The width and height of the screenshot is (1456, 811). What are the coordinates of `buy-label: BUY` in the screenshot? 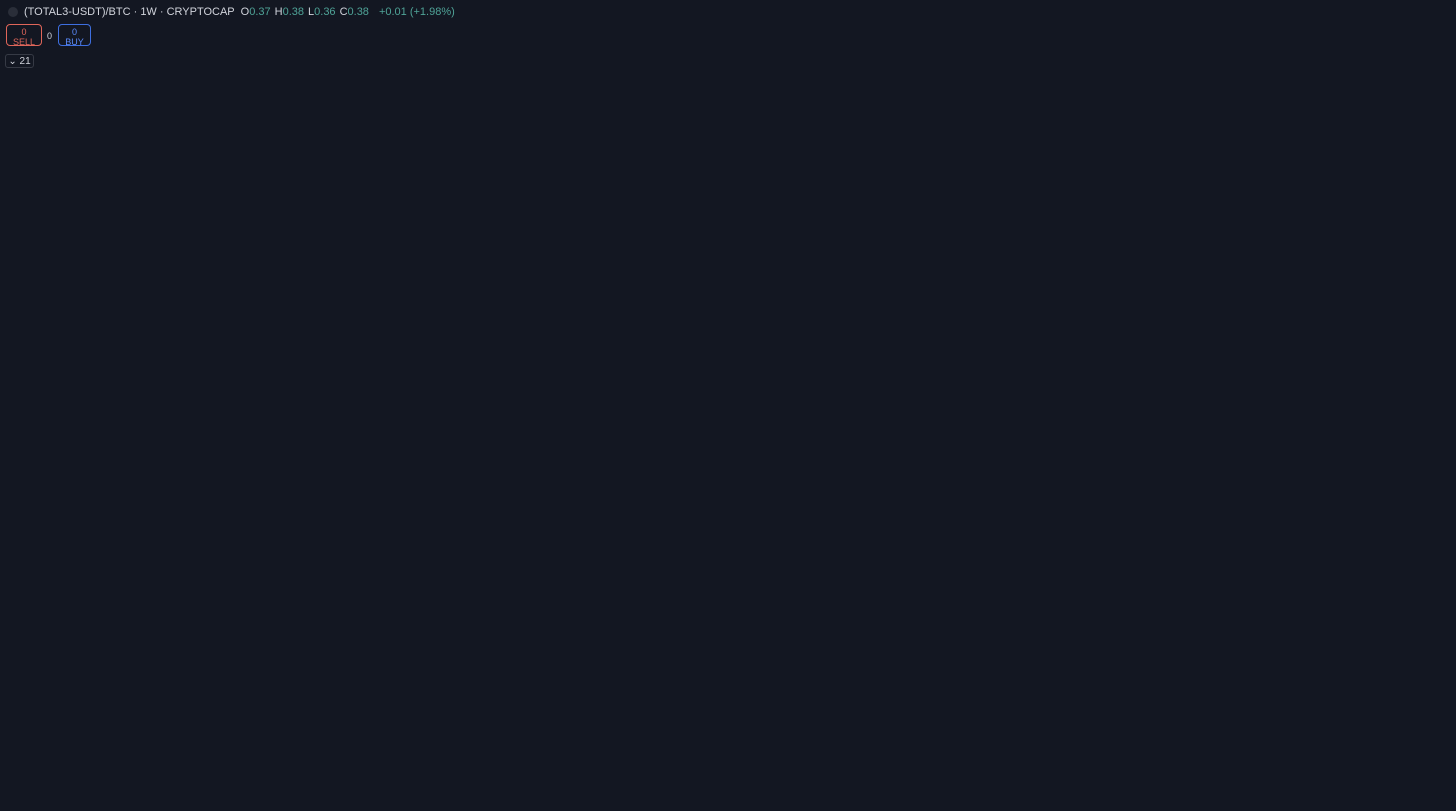 It's located at (74, 42).